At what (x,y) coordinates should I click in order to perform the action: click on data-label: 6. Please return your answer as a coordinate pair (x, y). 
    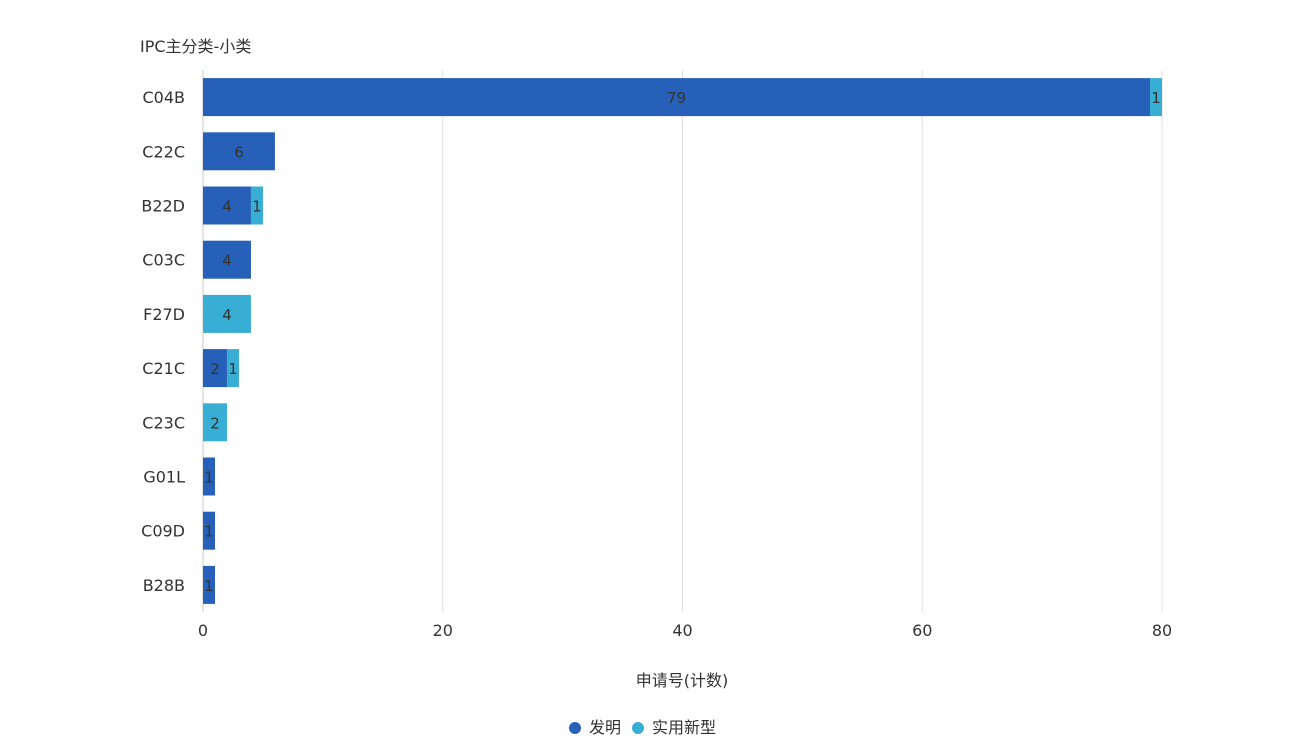
    Looking at the image, I should click on (239, 152).